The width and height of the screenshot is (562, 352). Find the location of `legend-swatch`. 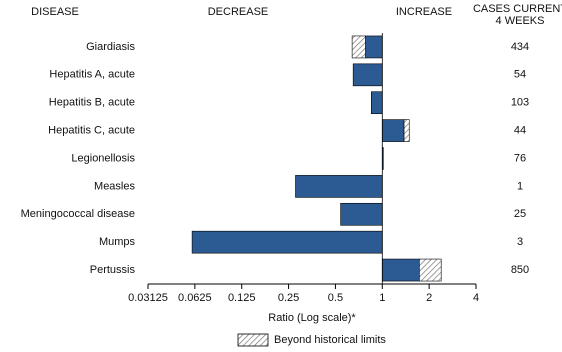

legend-swatch is located at coordinates (253, 340).